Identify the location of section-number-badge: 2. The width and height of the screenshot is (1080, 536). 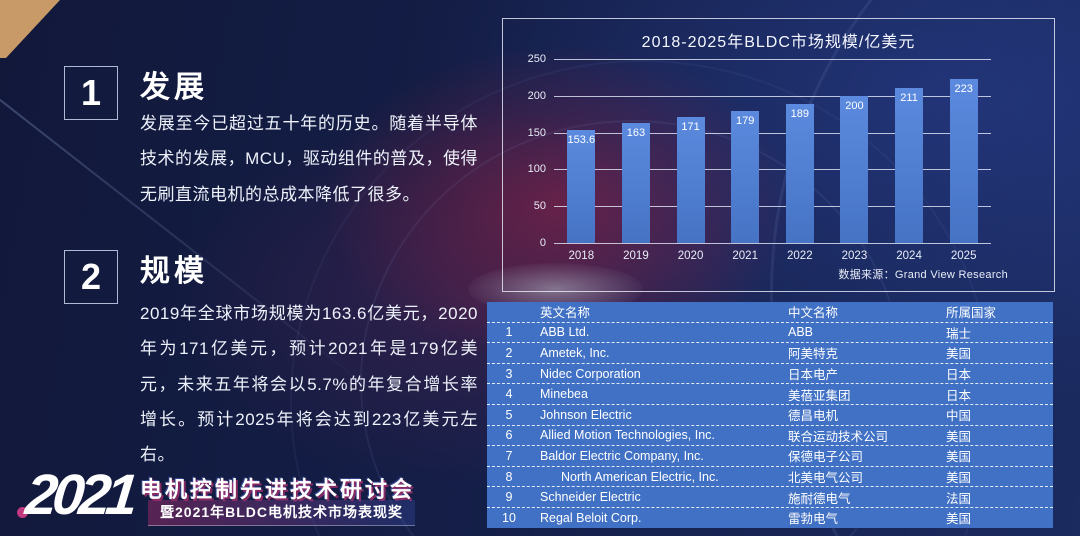
(91, 277).